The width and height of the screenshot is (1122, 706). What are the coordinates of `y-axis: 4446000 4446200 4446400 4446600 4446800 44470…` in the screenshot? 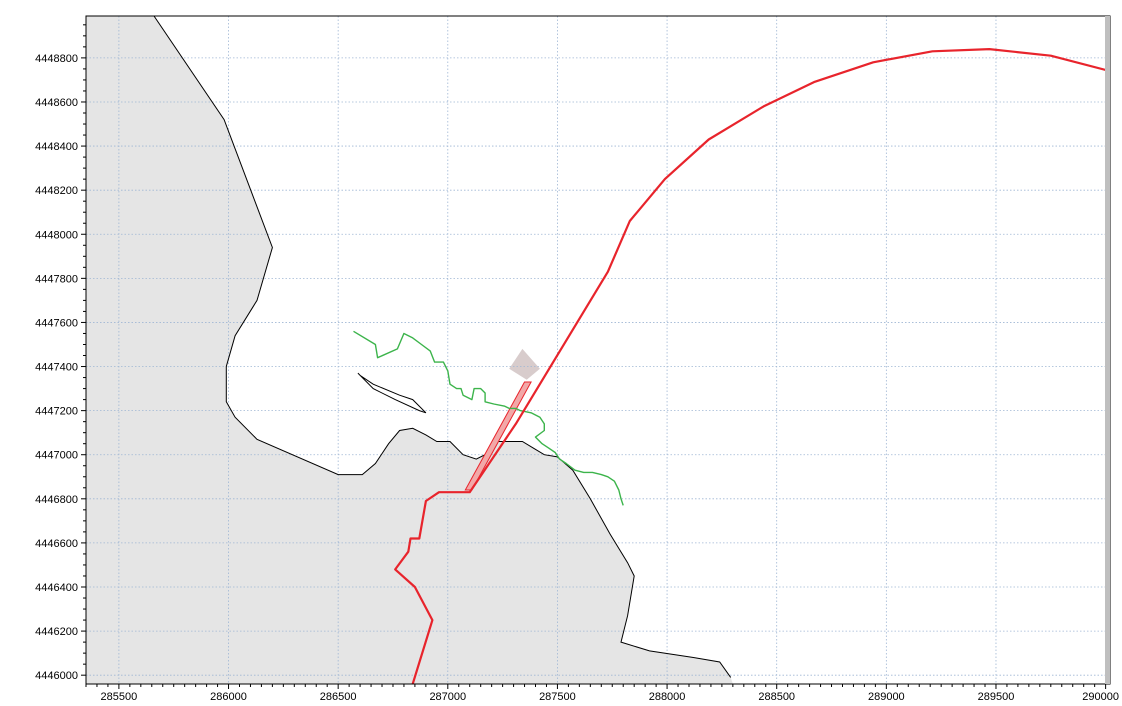 It's located at (60, 353).